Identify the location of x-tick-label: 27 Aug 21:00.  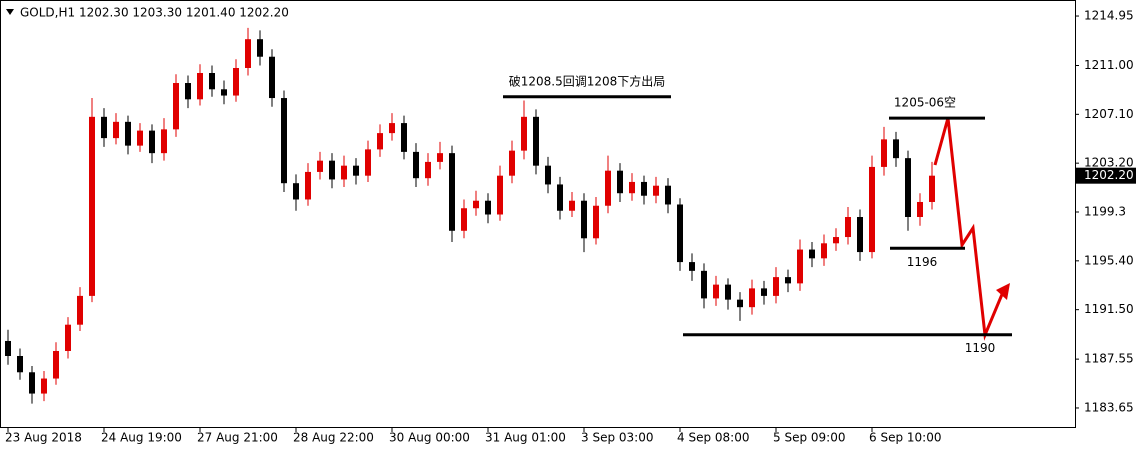
(237, 438).